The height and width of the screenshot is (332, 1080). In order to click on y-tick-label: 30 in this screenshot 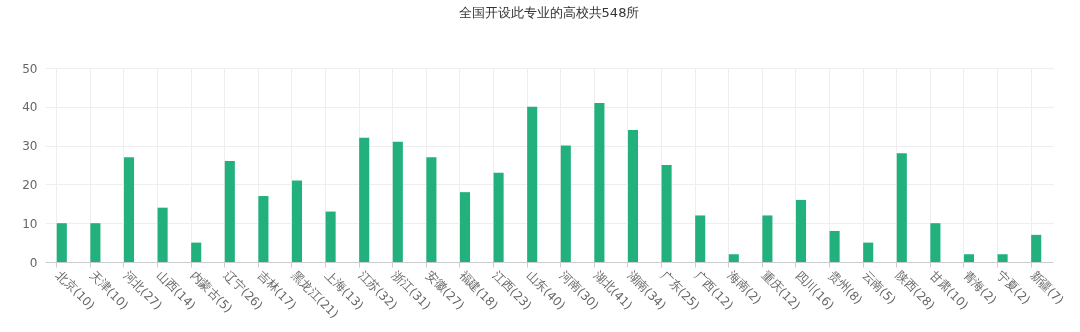, I will do `click(30, 146)`.